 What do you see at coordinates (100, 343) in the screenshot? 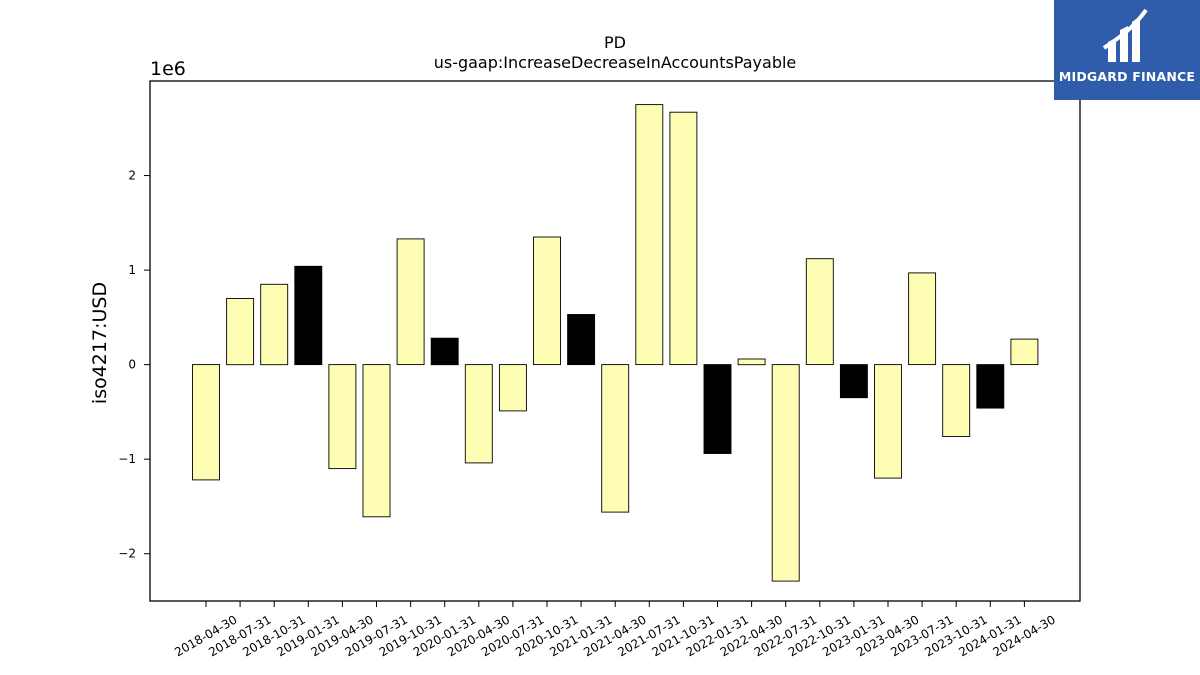
I see `y-axis-label: iso4217:USD` at bounding box center [100, 343].